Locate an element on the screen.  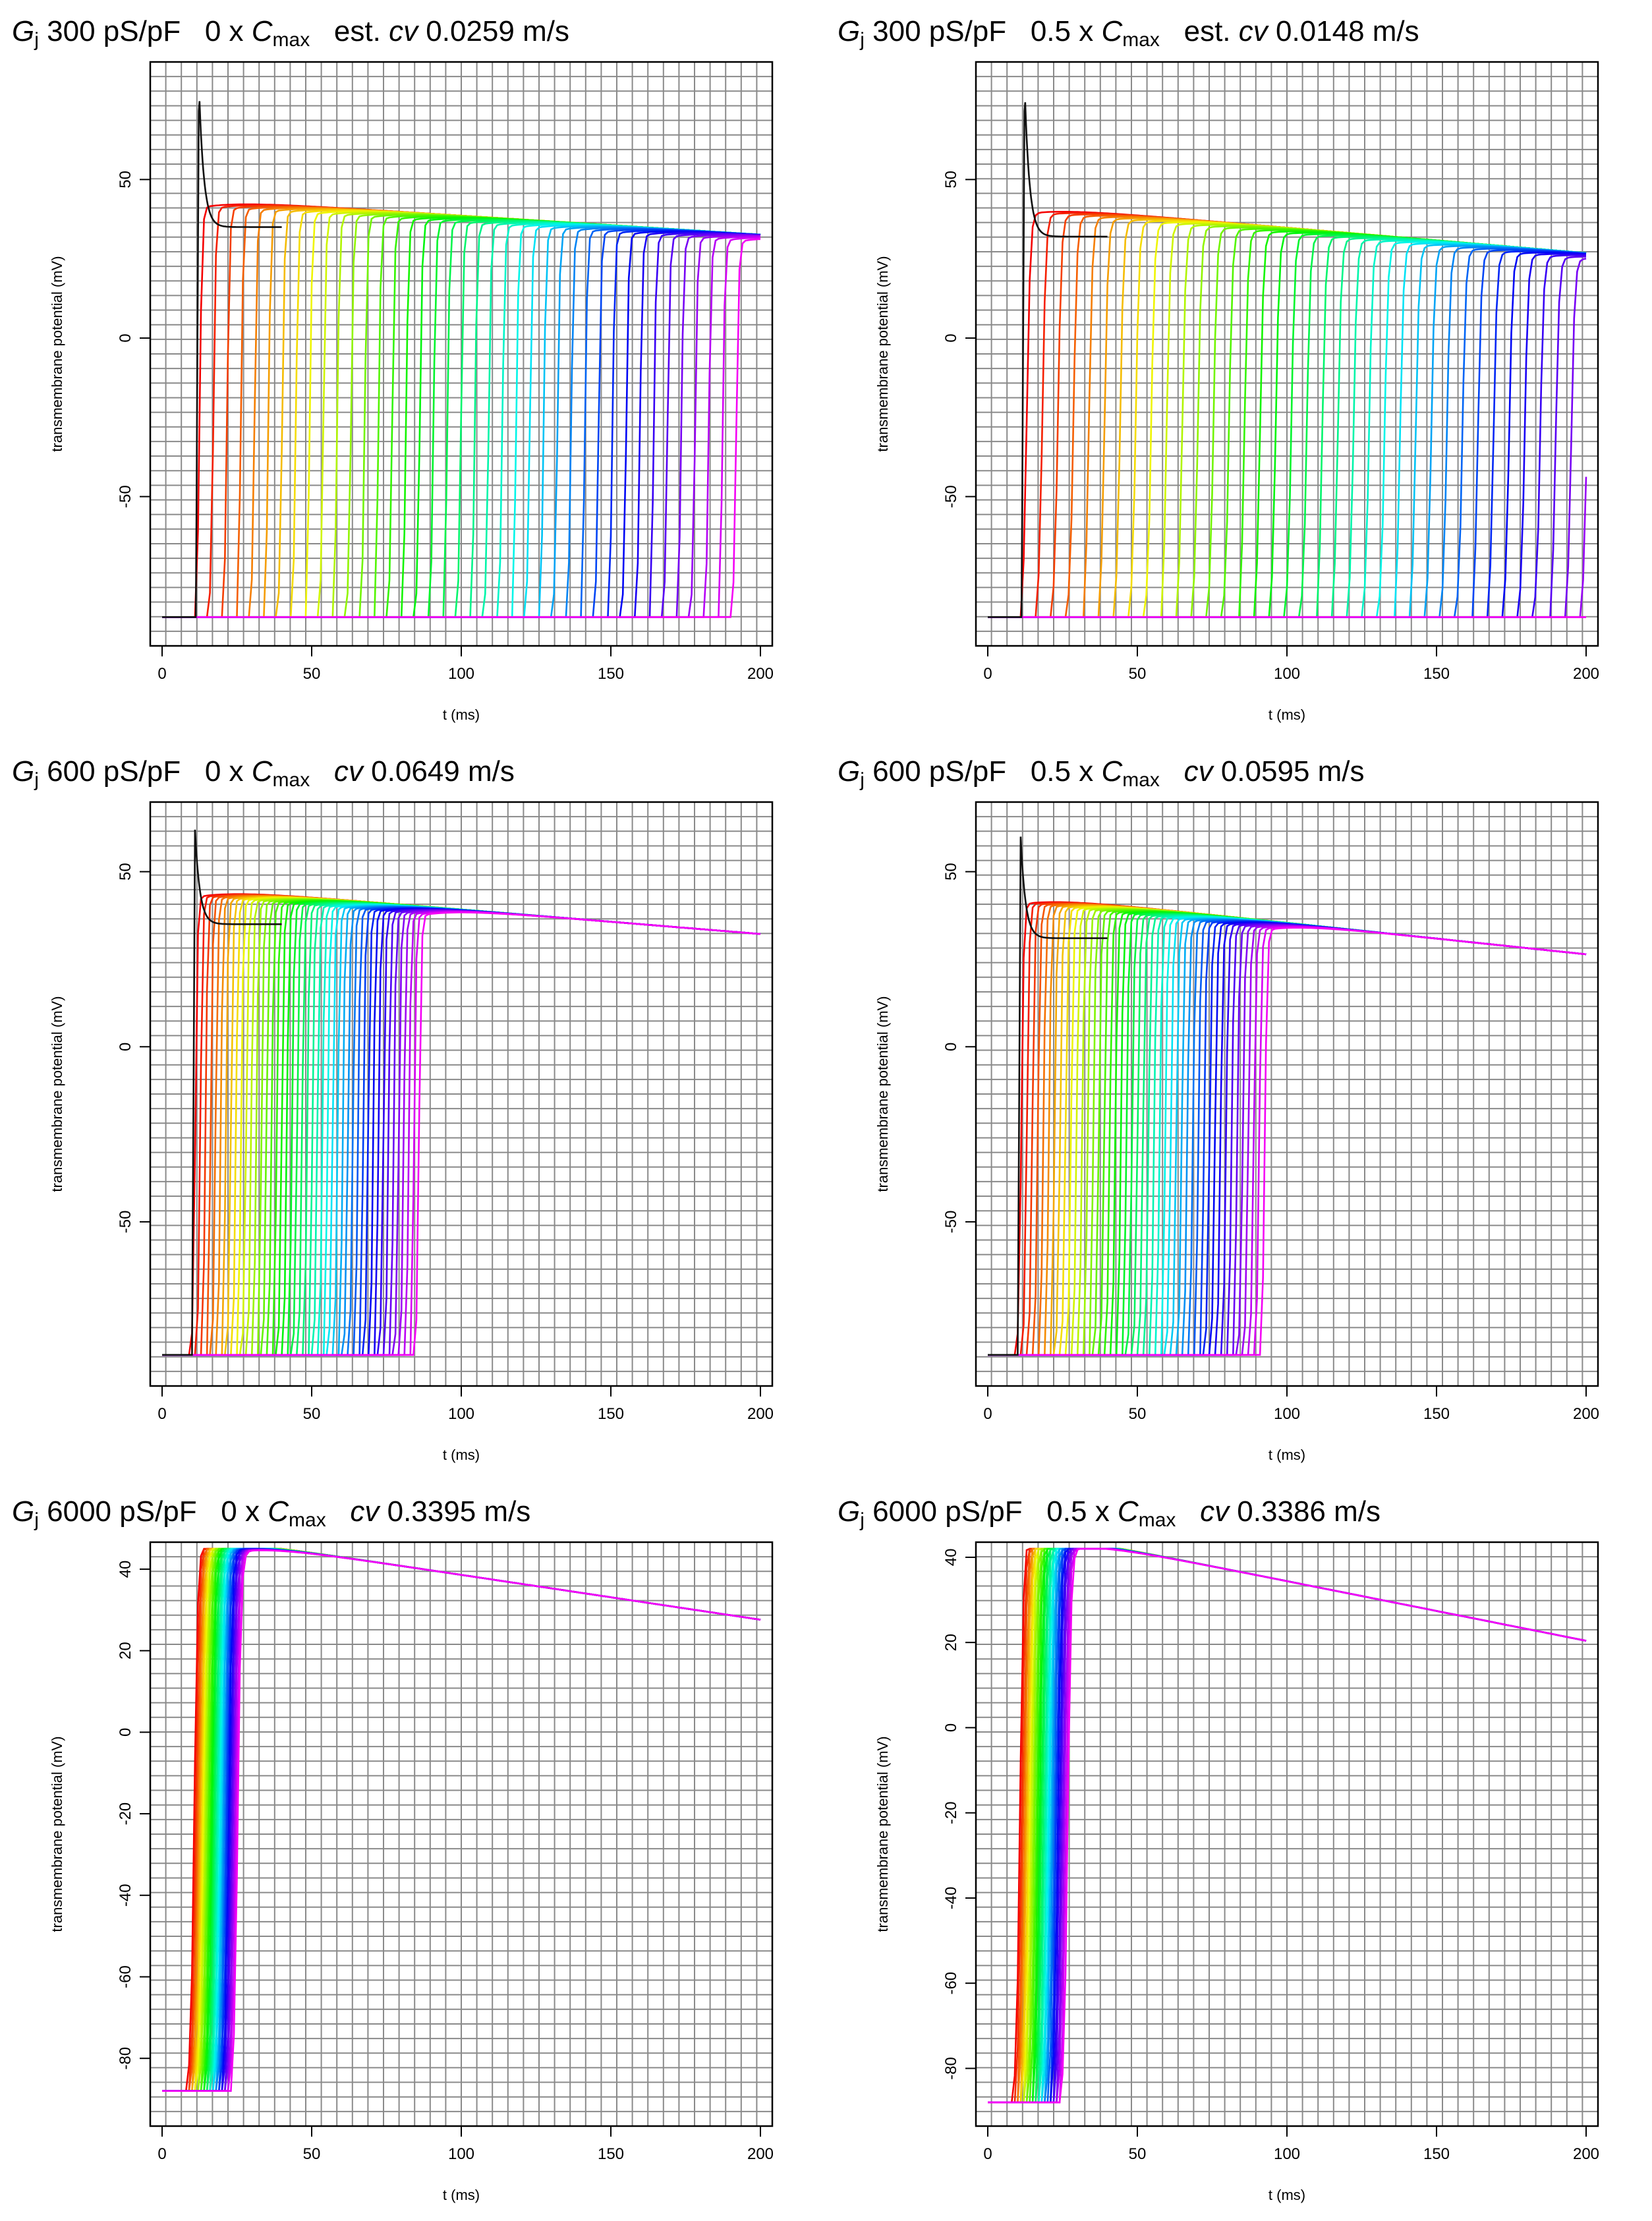
chart-title: Gj 6000 pS/pF 0.5 x Cmax cv 0.3386 m/s is located at coordinates (1109, 1513).